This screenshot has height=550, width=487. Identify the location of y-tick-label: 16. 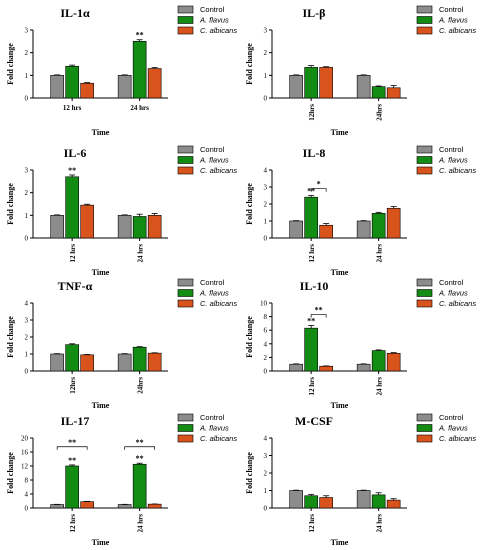
(25, 453).